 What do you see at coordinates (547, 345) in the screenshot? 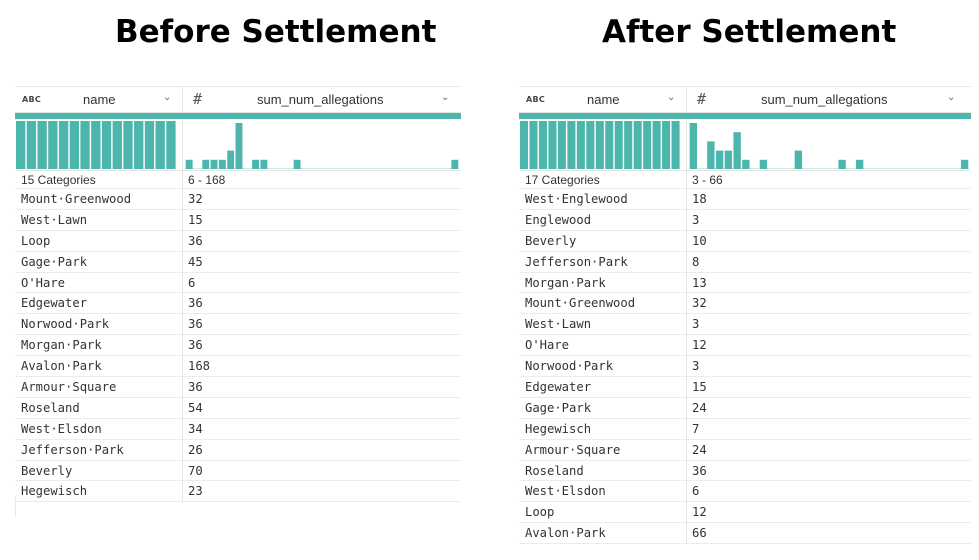
I see `name-cell: O'Hare` at bounding box center [547, 345].